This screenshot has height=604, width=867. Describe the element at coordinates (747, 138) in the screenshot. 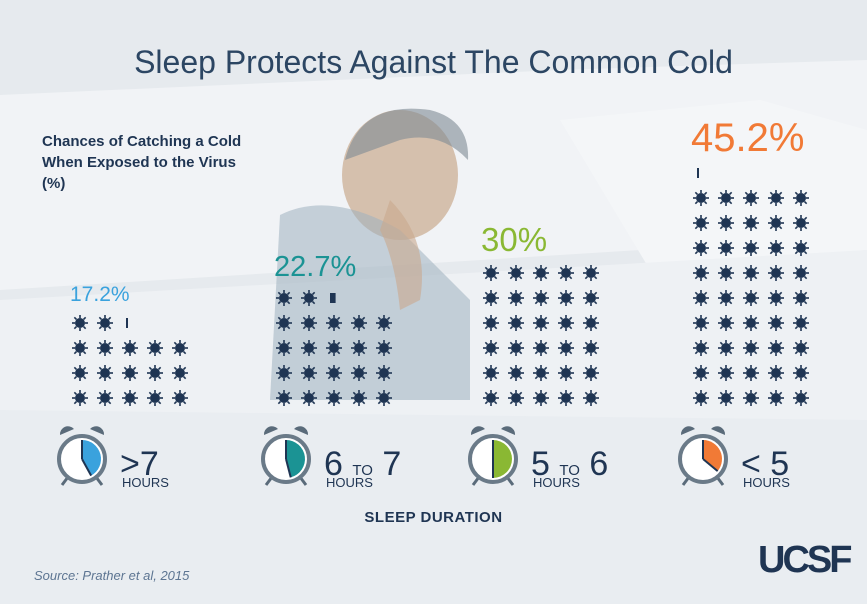

I see `data-label: 45.2%` at that location.